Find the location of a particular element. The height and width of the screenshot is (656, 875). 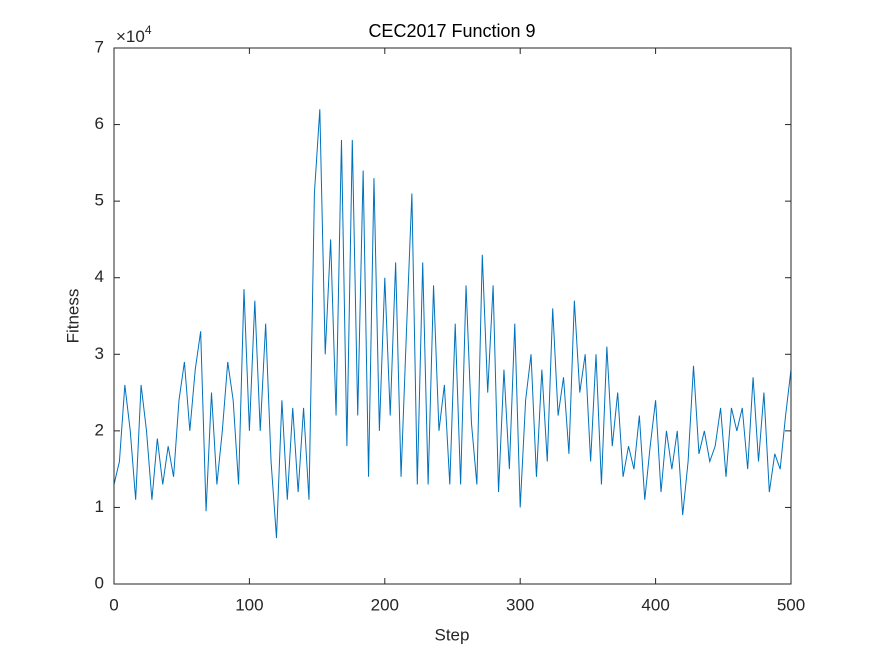

x-tick-label: 400 is located at coordinates (655, 604).